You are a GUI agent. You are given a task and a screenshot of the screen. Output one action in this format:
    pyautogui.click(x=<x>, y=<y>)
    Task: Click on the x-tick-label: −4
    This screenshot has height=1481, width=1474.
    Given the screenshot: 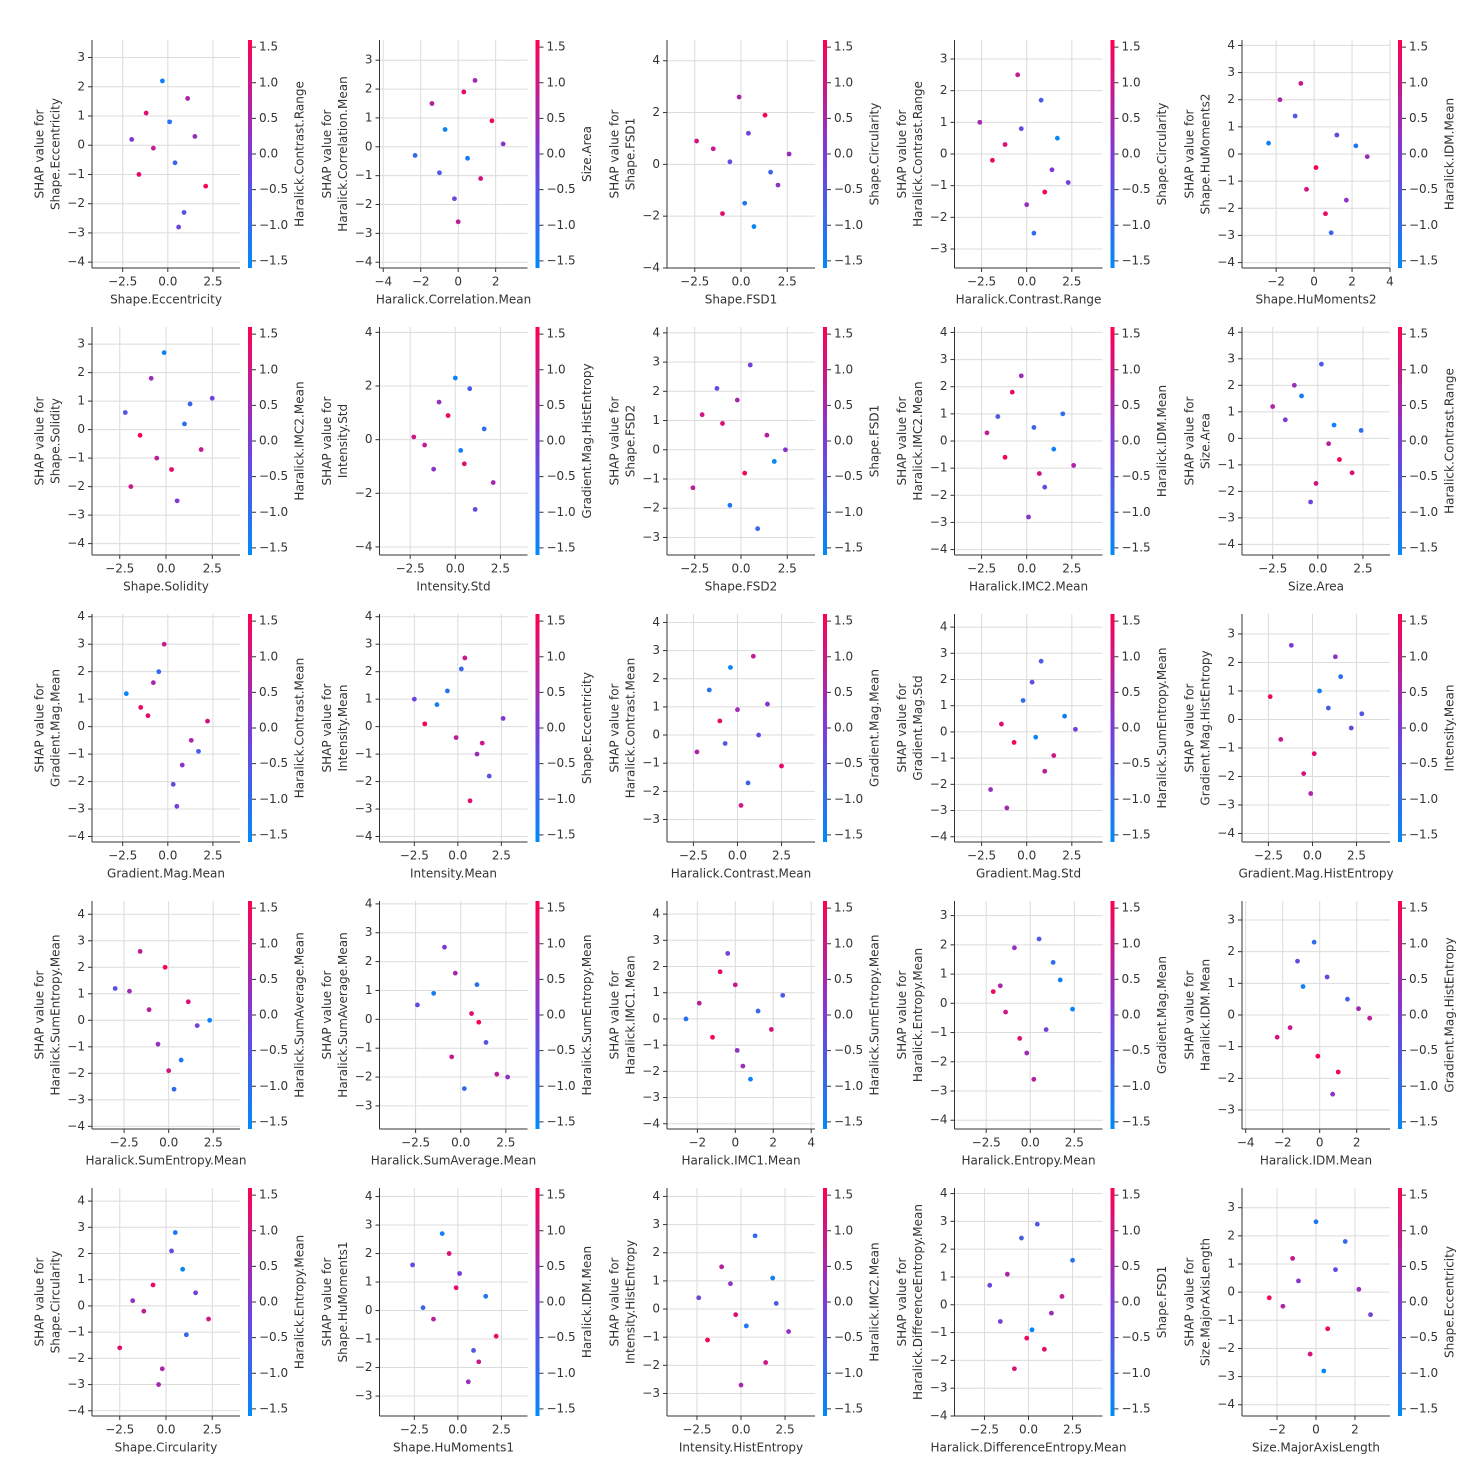 What is the action you would take?
    pyautogui.click(x=383, y=282)
    